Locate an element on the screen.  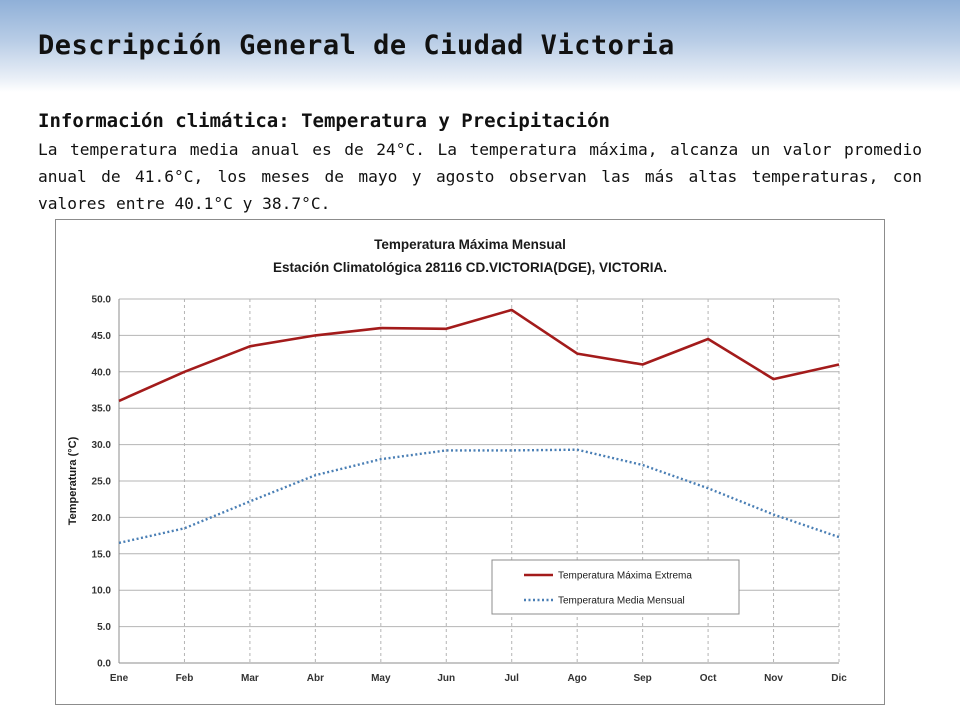
x-tick-label: Sep is located at coordinates (642, 678).